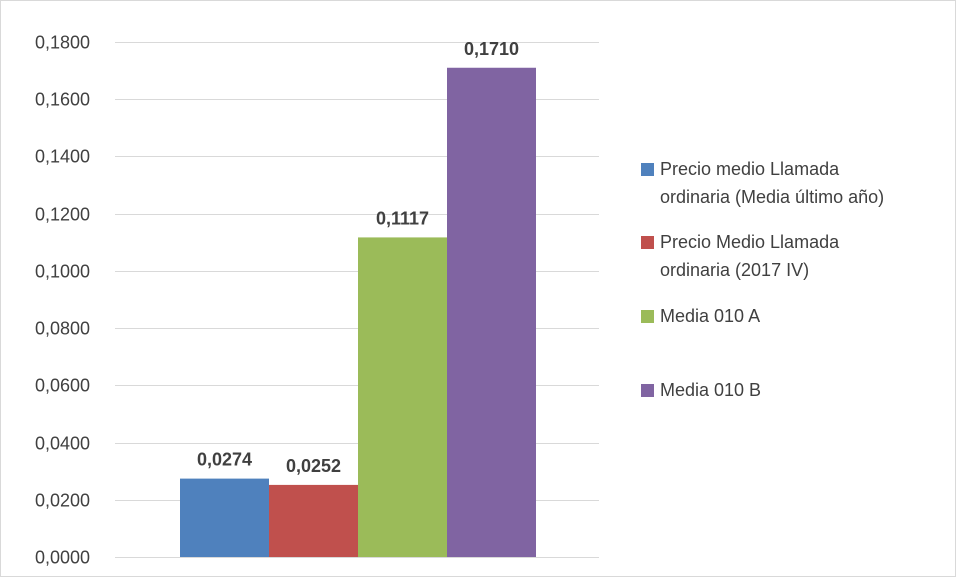 The height and width of the screenshot is (577, 956). Describe the element at coordinates (62, 43) in the screenshot. I see `y-tick-label: 0,1800` at that location.